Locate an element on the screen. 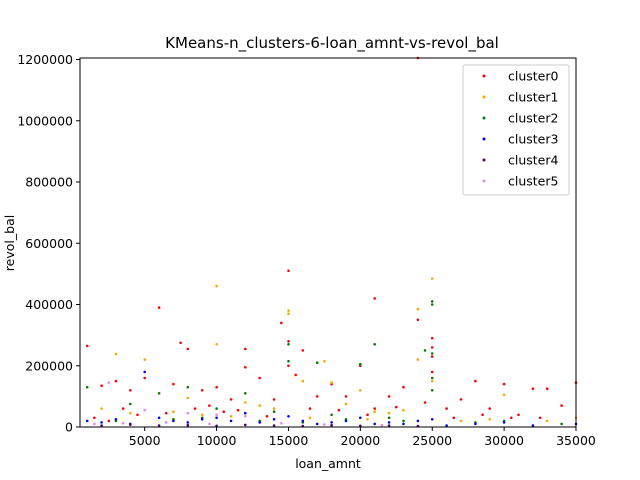 This screenshot has width=640, height=480. legend-box is located at coordinates (516, 130).